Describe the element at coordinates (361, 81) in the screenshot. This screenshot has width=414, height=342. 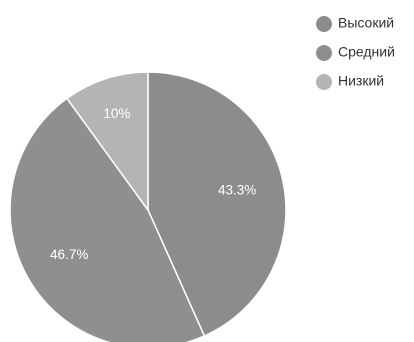
I see `legend-label-3: Низкий` at that location.